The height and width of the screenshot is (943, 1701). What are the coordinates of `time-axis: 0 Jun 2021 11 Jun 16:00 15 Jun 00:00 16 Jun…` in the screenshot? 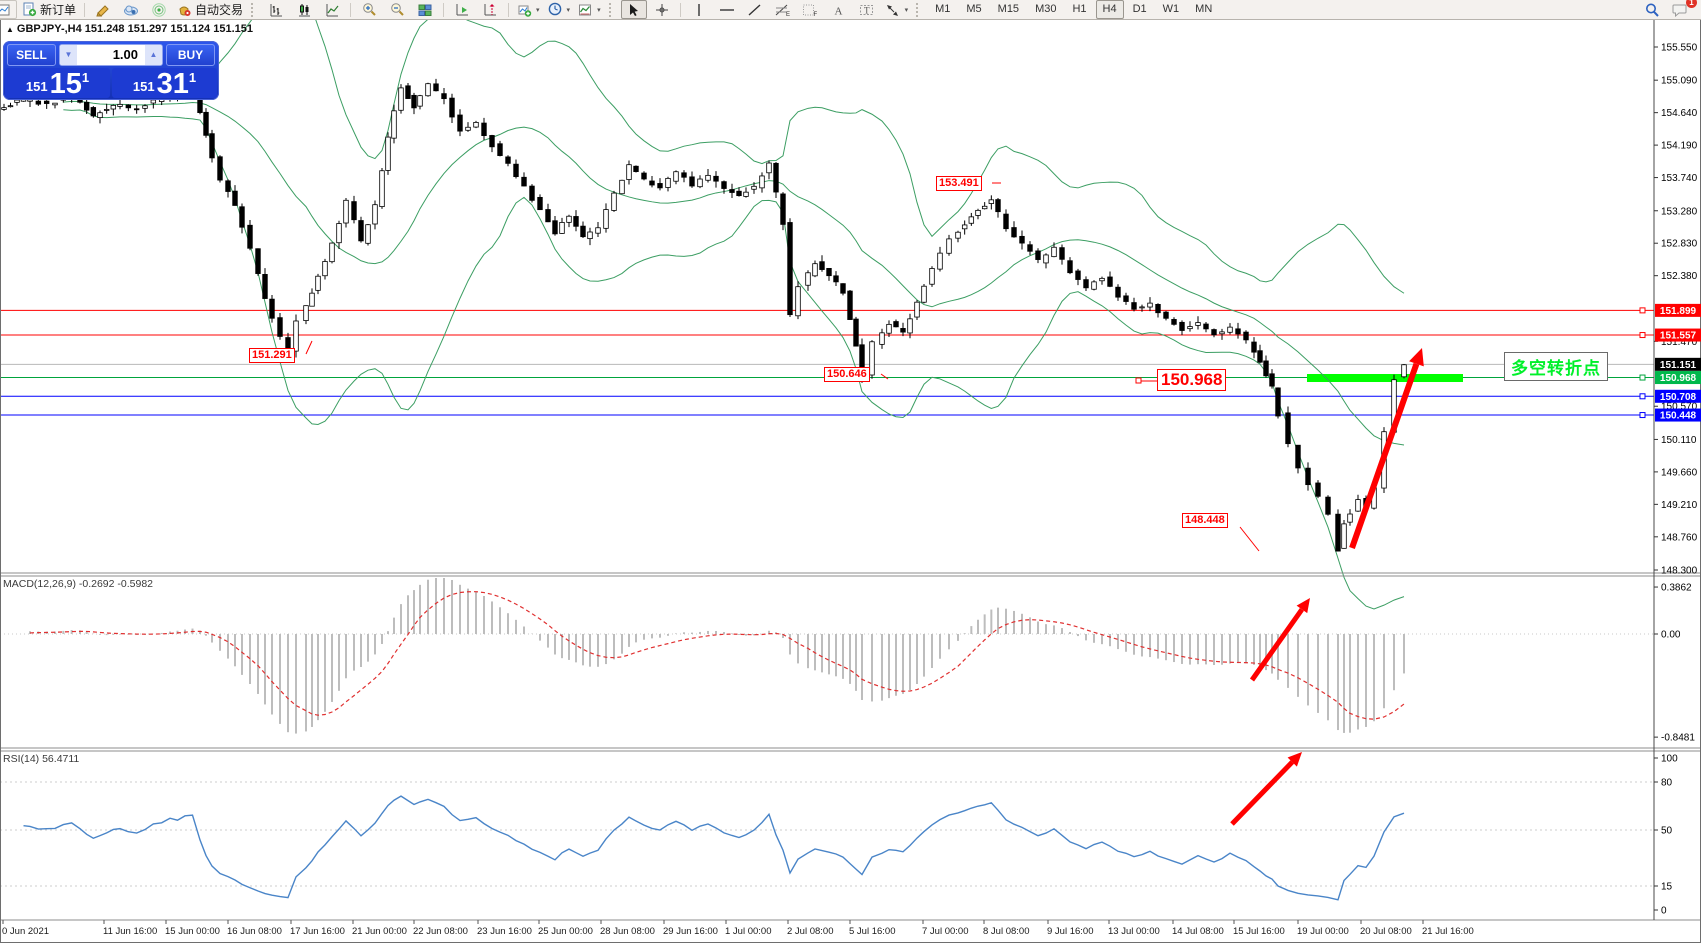 It's located at (738, 928).